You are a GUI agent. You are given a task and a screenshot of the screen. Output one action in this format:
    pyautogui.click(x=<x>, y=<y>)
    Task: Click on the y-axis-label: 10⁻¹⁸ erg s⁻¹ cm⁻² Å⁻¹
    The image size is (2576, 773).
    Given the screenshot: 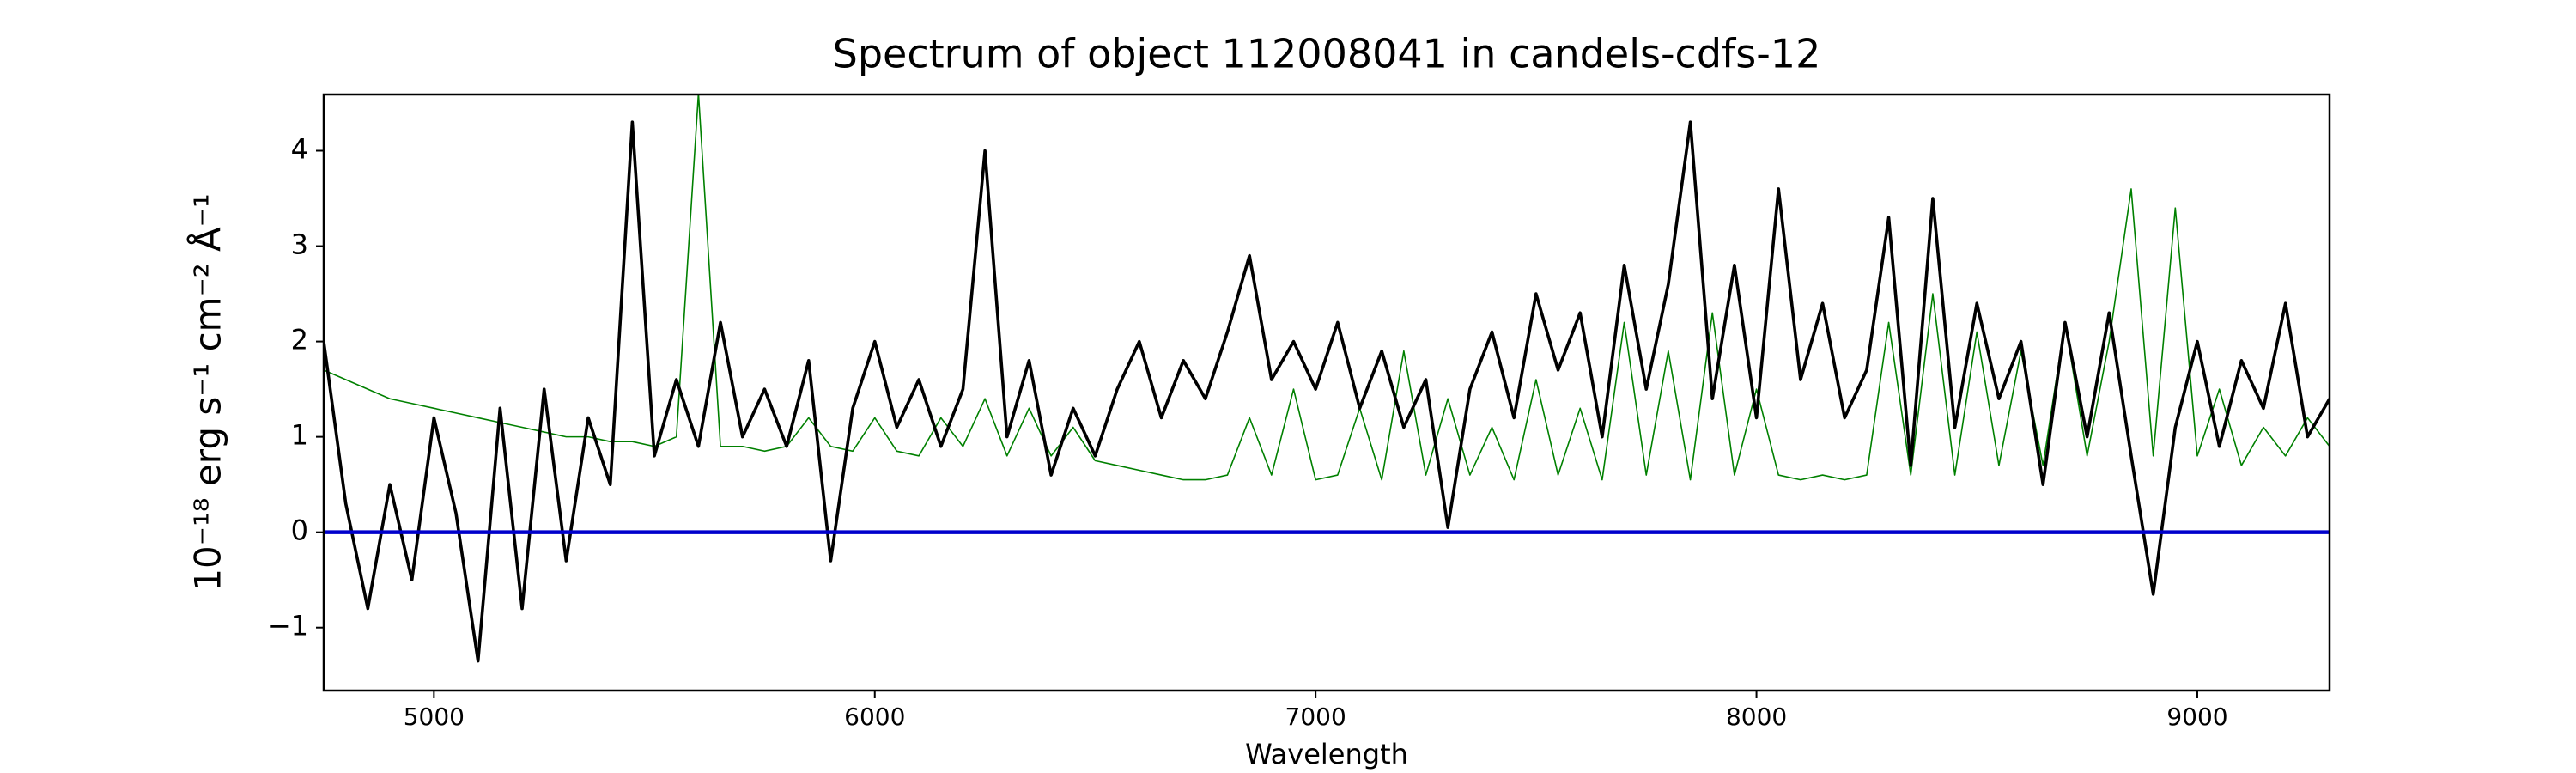 What is the action you would take?
    pyautogui.click(x=207, y=392)
    